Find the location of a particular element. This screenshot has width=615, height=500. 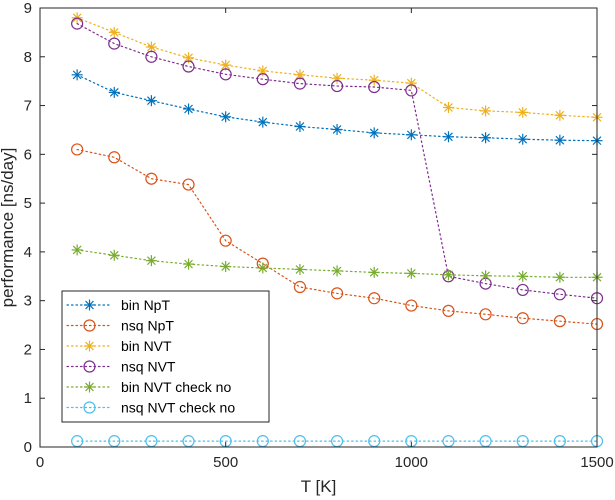

legend-label: bin NpT is located at coordinates (145, 305).